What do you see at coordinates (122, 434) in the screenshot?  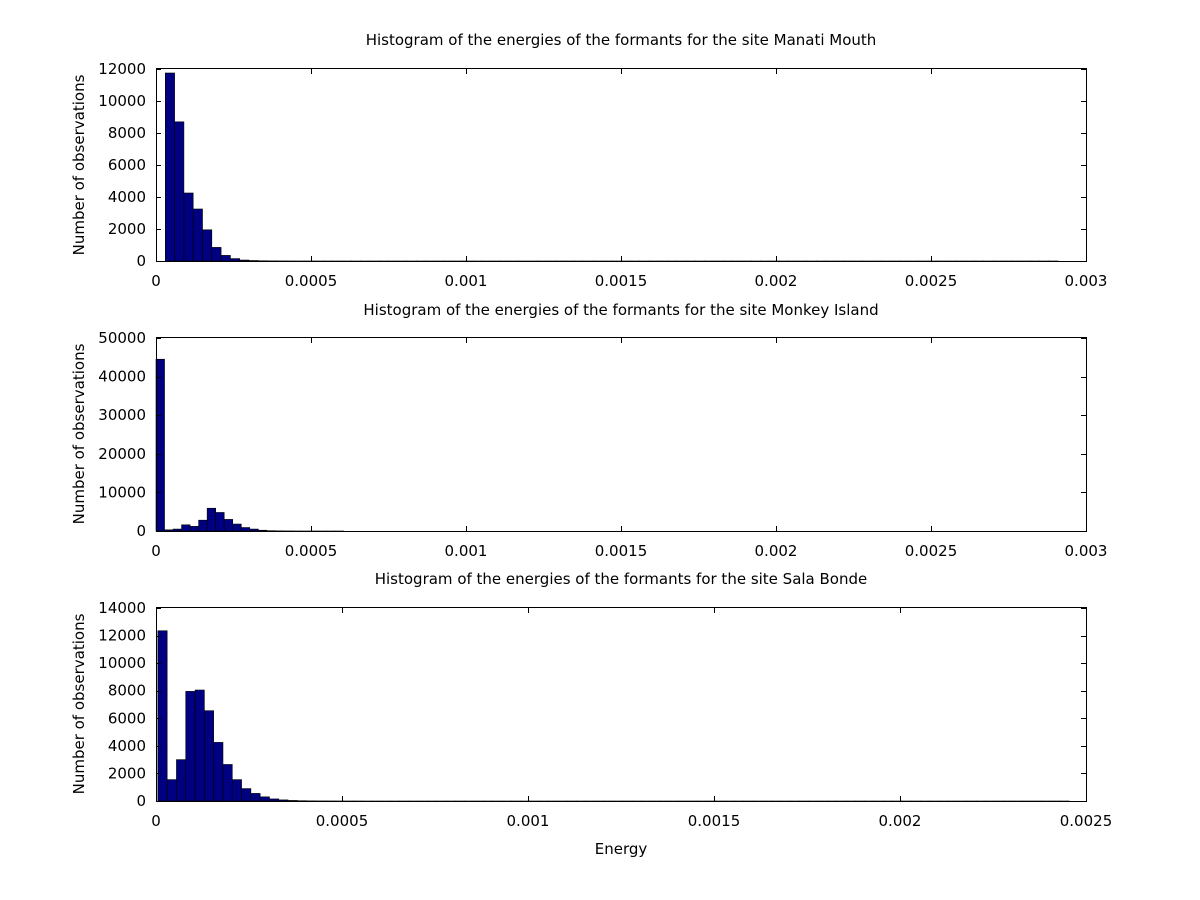 I see `y-tick-labels: 0 10000 20000 30000 40000 50000` at bounding box center [122, 434].